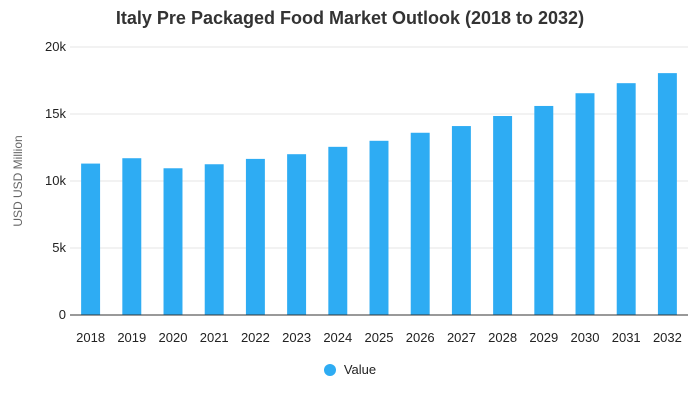 This screenshot has height=400, width=700. I want to click on bar-2026, so click(420, 223).